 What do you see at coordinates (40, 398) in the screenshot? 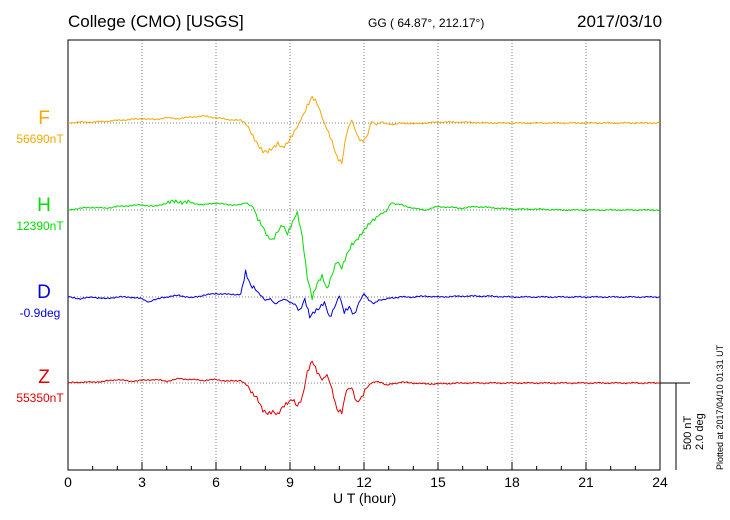
I see `channel-z-baseline: 55350nT` at bounding box center [40, 398].